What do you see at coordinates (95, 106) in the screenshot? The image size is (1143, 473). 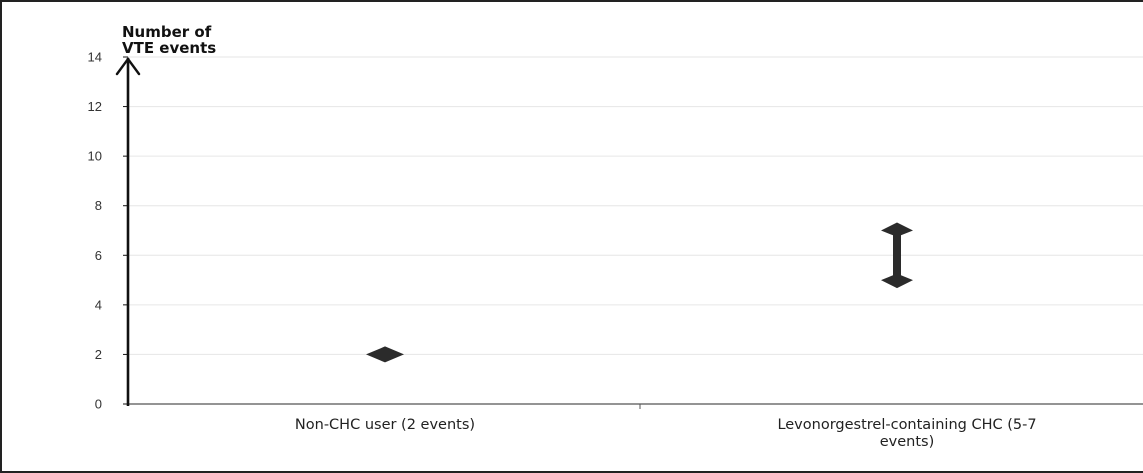 I see `y-tick-label: 12` at bounding box center [95, 106].